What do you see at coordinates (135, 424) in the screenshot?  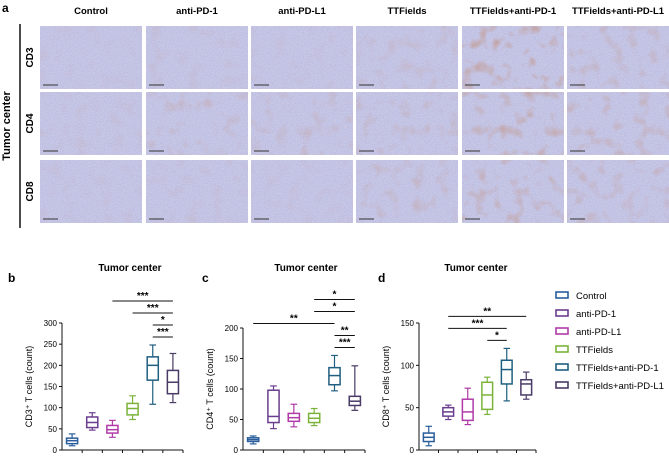 I see `box-ttfields` at bounding box center [135, 424].